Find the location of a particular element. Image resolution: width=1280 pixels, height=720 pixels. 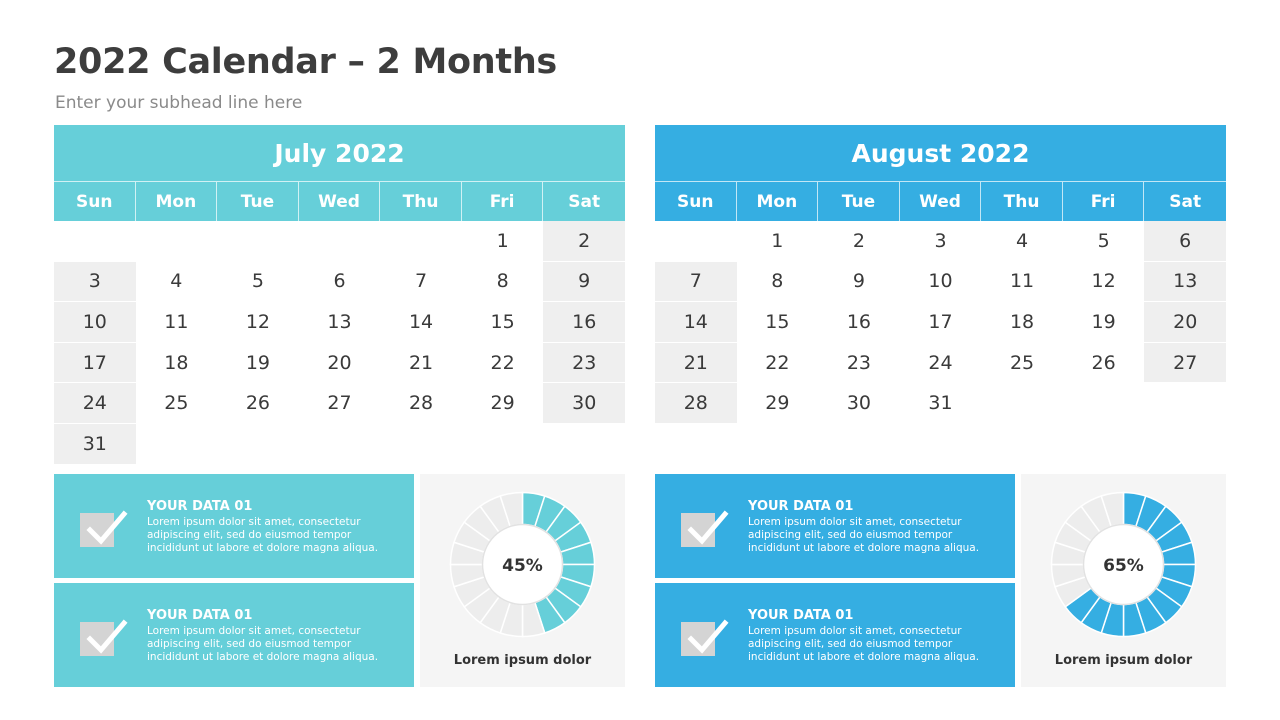

donut-value: 45% is located at coordinates (522, 566).